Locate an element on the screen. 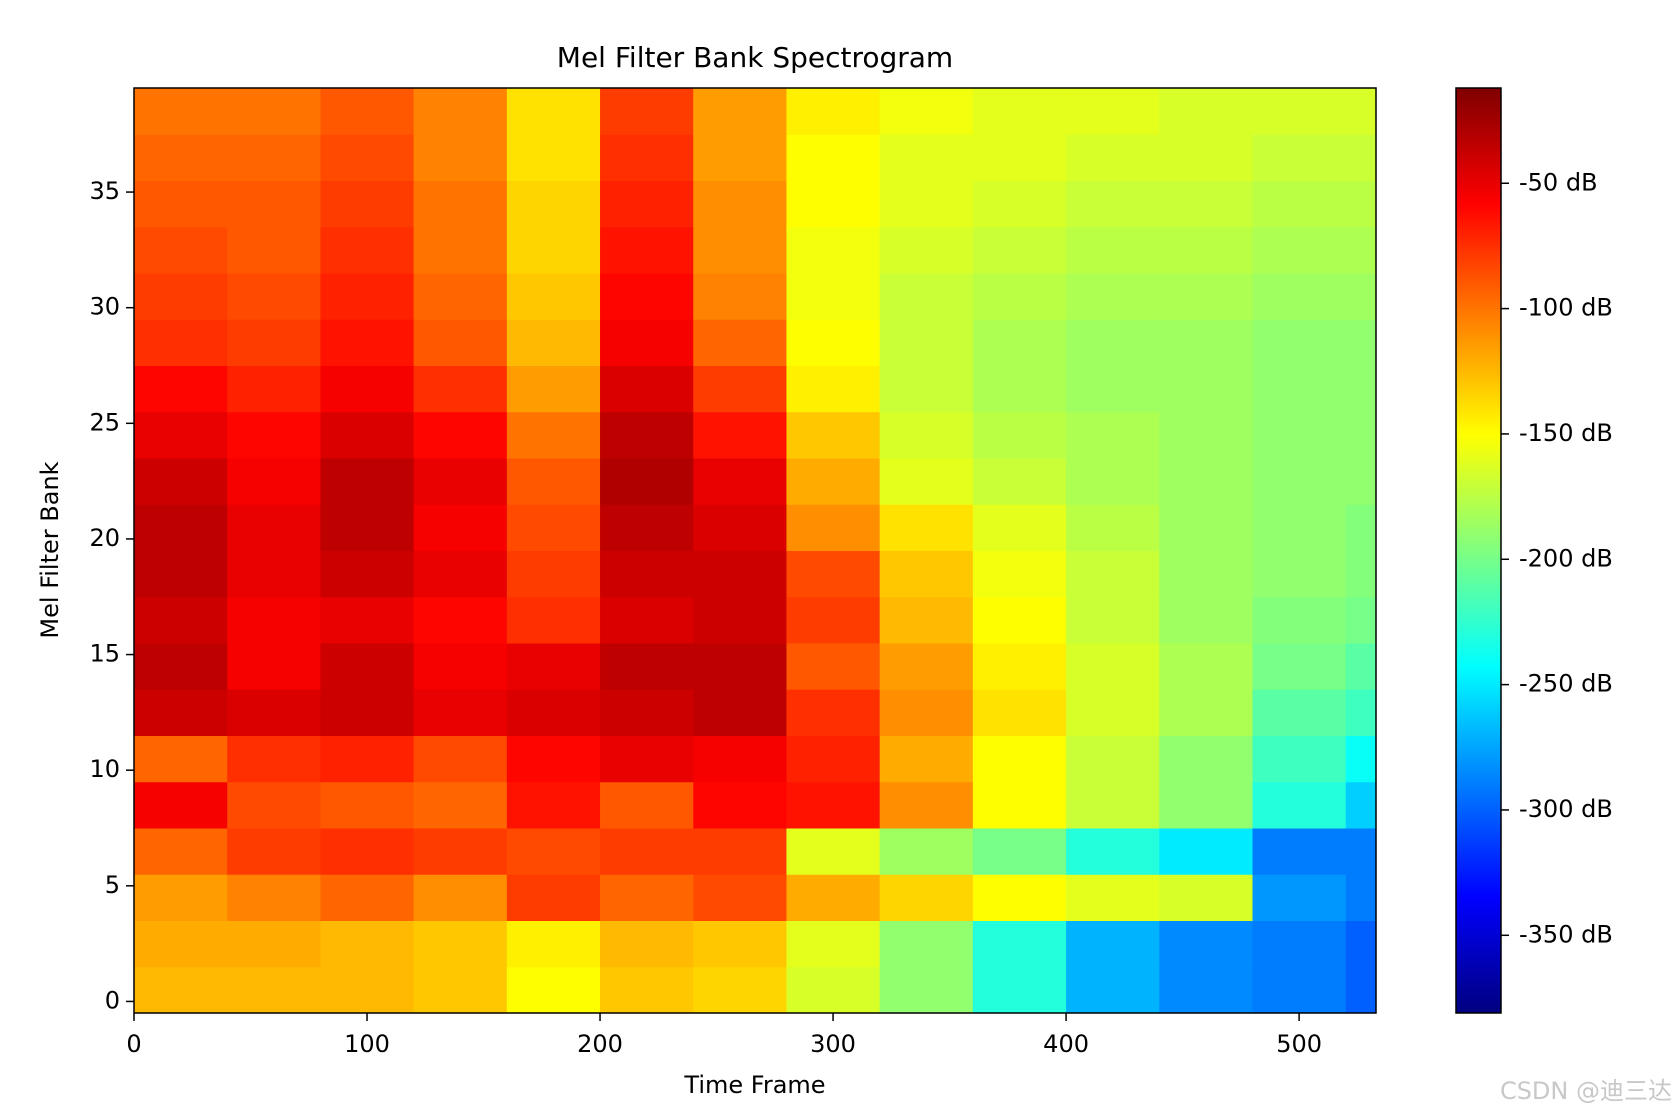  colorbar is located at coordinates (1478, 550).